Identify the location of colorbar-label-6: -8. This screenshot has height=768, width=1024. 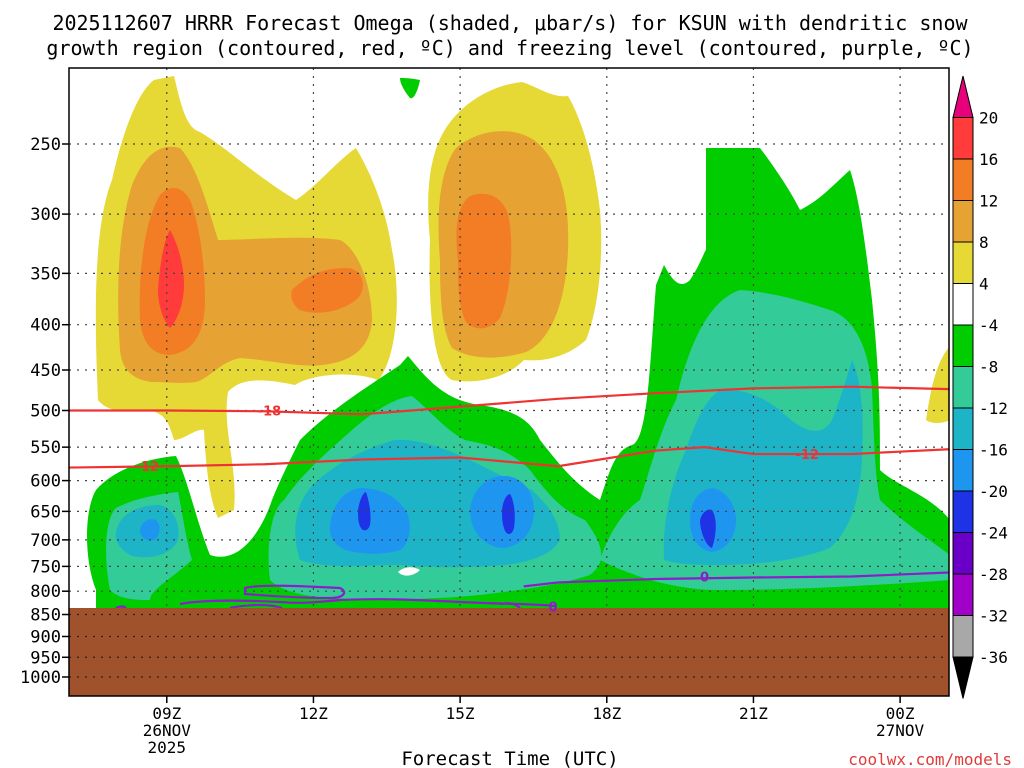
(988, 367).